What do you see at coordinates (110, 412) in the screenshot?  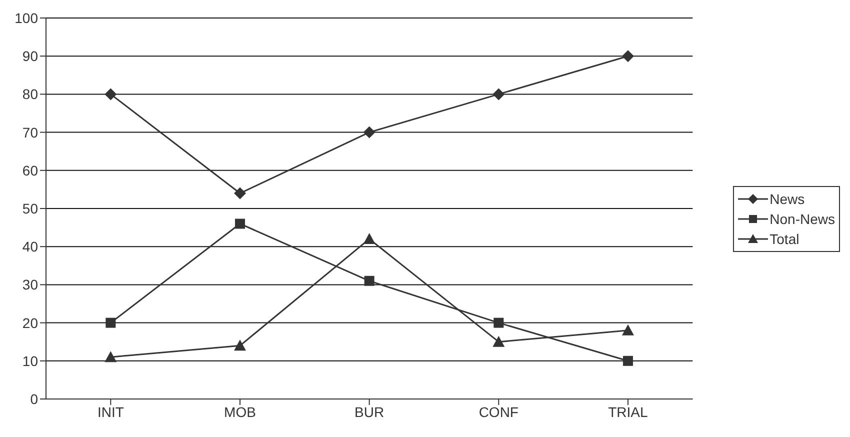 I see `x-tick-label: INIT` at bounding box center [110, 412].